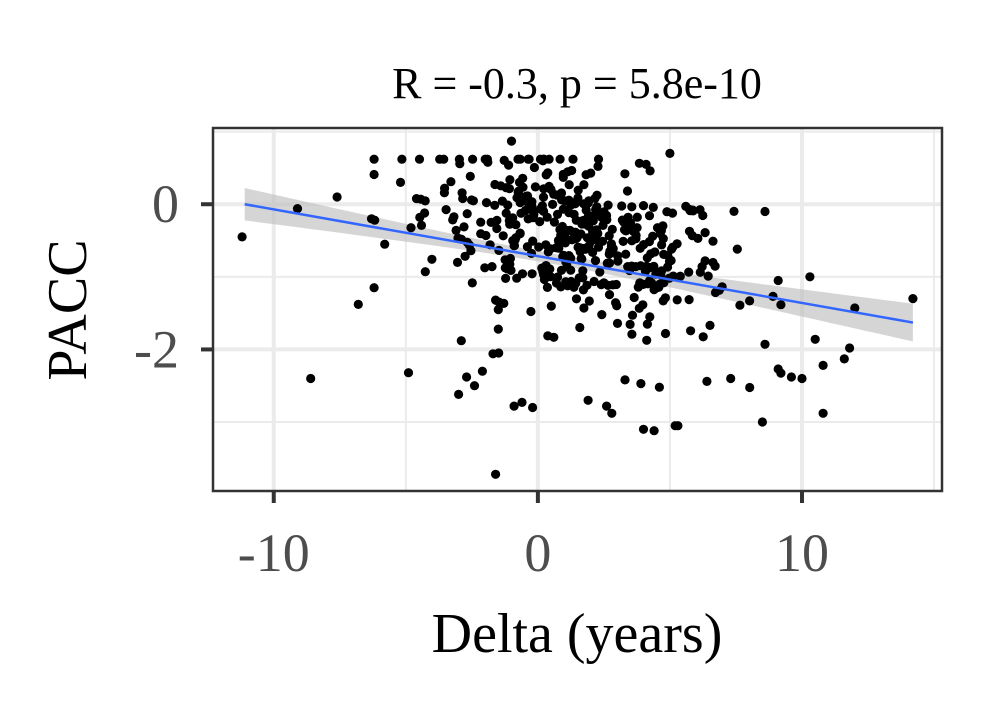 This screenshot has width=984, height=708. Describe the element at coordinates (579, 263) in the screenshot. I see `regression-line-layer` at that location.